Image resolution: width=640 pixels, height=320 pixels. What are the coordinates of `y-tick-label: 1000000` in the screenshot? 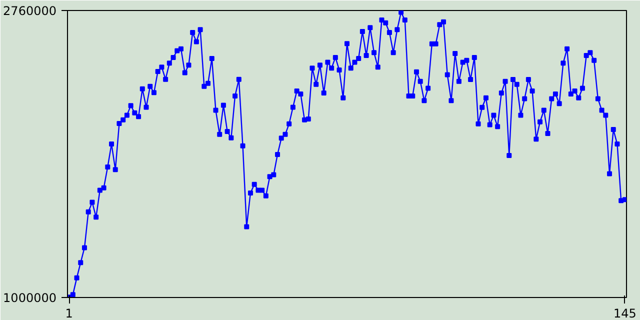 It's located at (30, 298).